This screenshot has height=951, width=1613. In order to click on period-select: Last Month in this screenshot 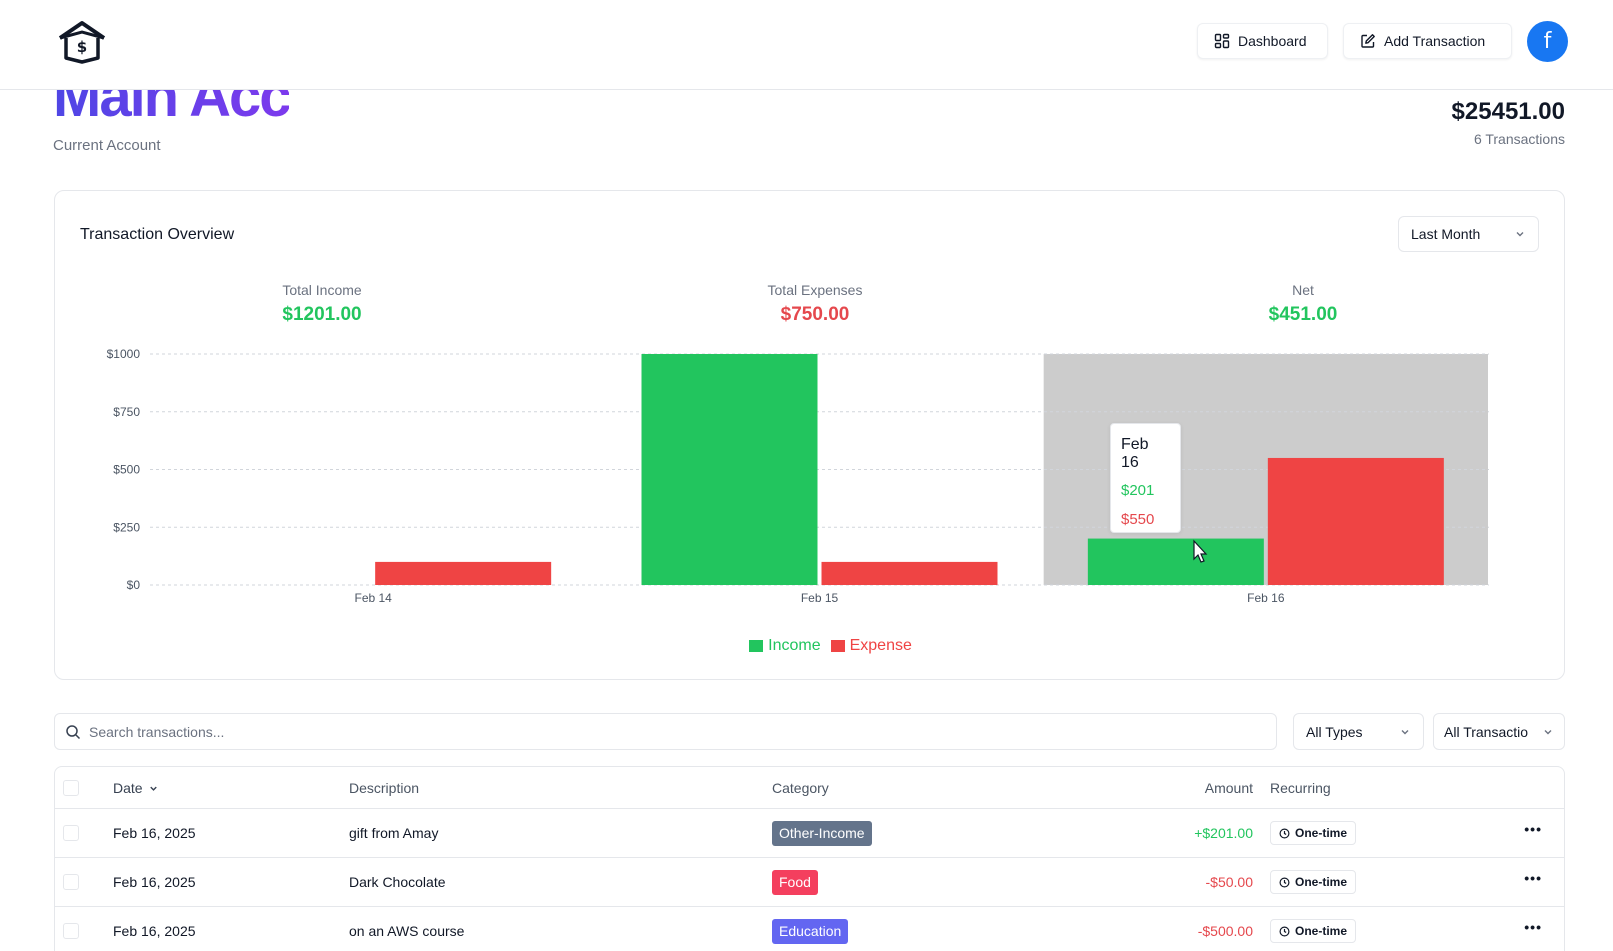, I will do `click(1468, 234)`.